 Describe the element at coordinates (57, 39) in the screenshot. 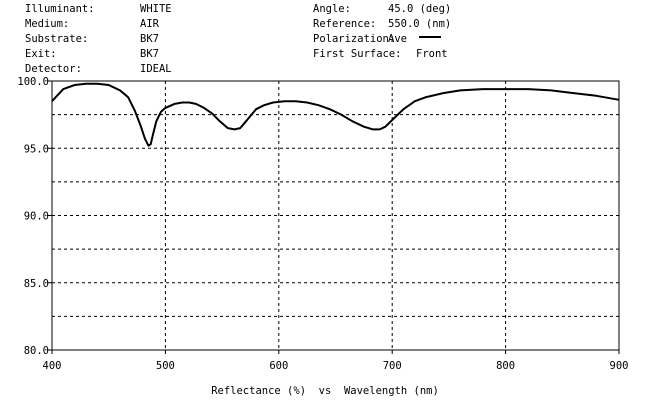

I see `info-label: Substrate:` at that location.